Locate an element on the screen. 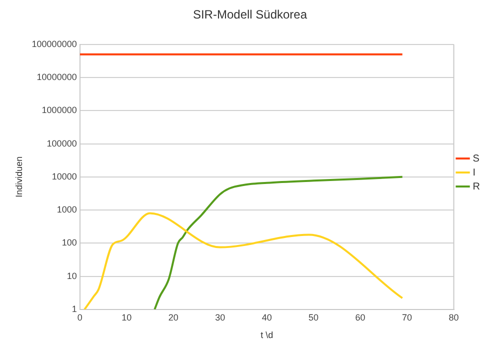 The width and height of the screenshot is (500, 349). x-tick-label: 10 is located at coordinates (127, 317).